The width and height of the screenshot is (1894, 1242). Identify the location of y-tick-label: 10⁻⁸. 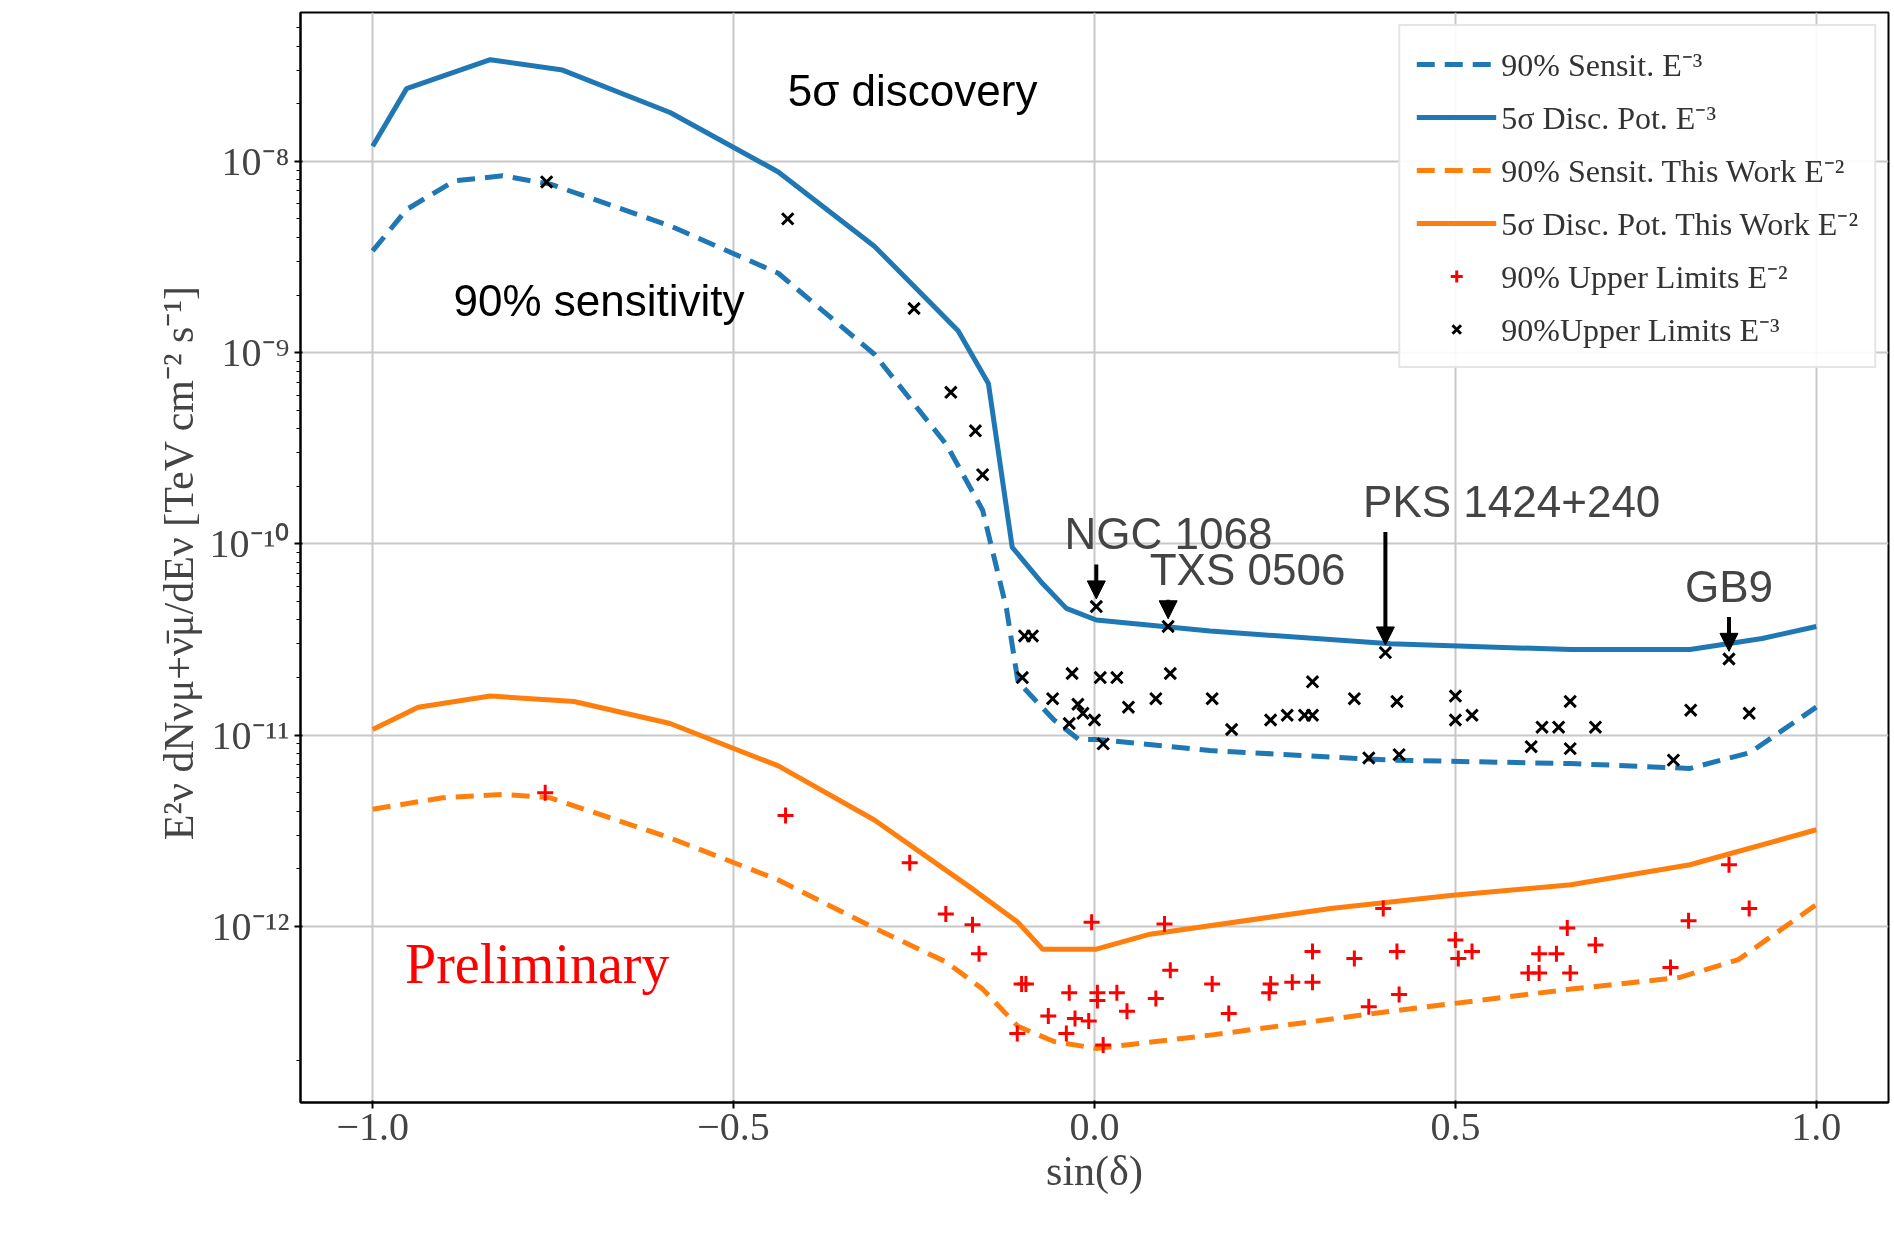
(255, 161).